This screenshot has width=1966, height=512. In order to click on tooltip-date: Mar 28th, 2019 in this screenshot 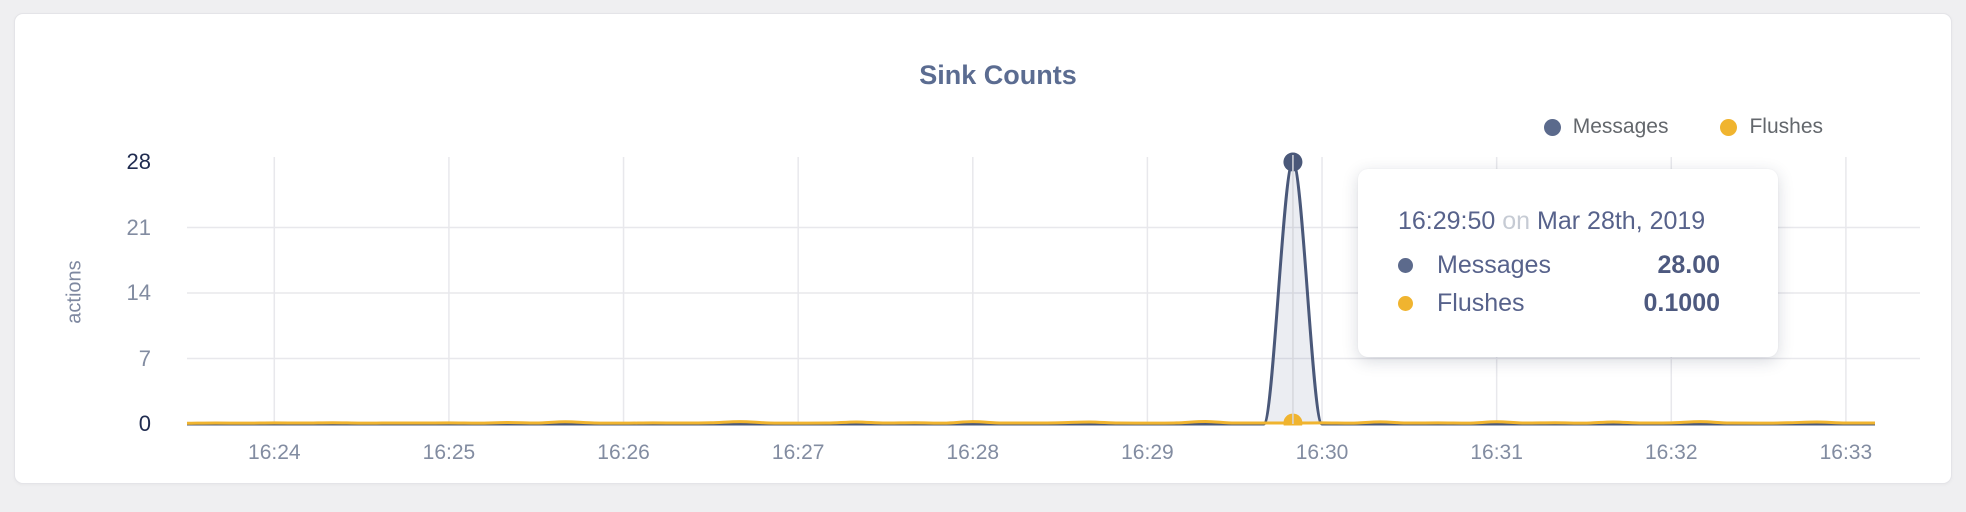, I will do `click(1621, 221)`.